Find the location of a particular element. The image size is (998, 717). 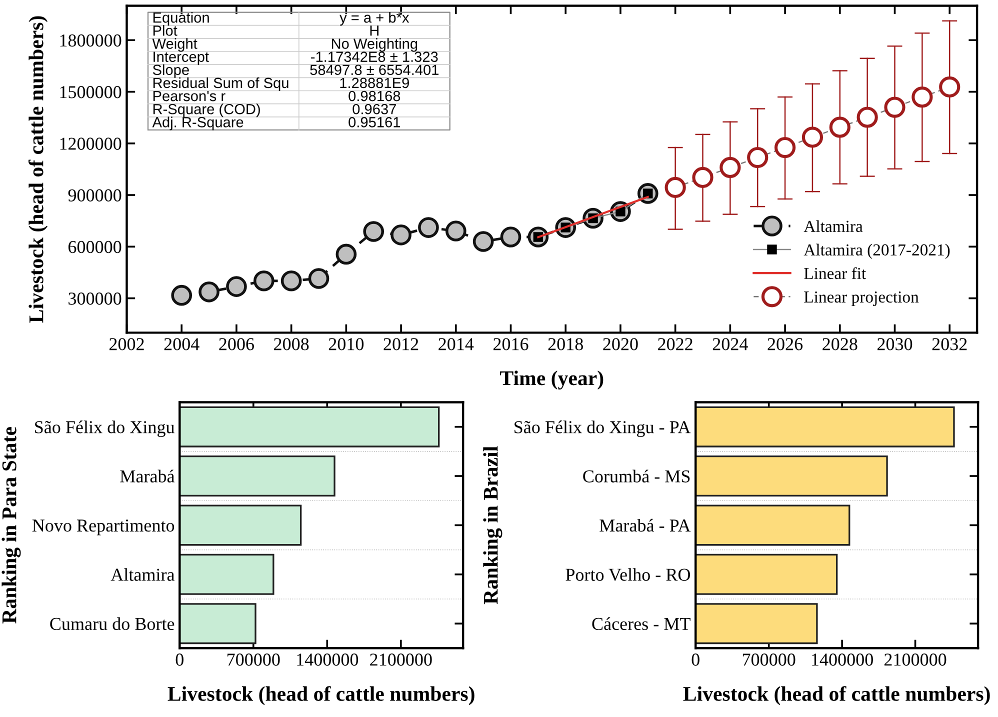

y-tick-label: Porto Velho - RO is located at coordinates (628, 574).